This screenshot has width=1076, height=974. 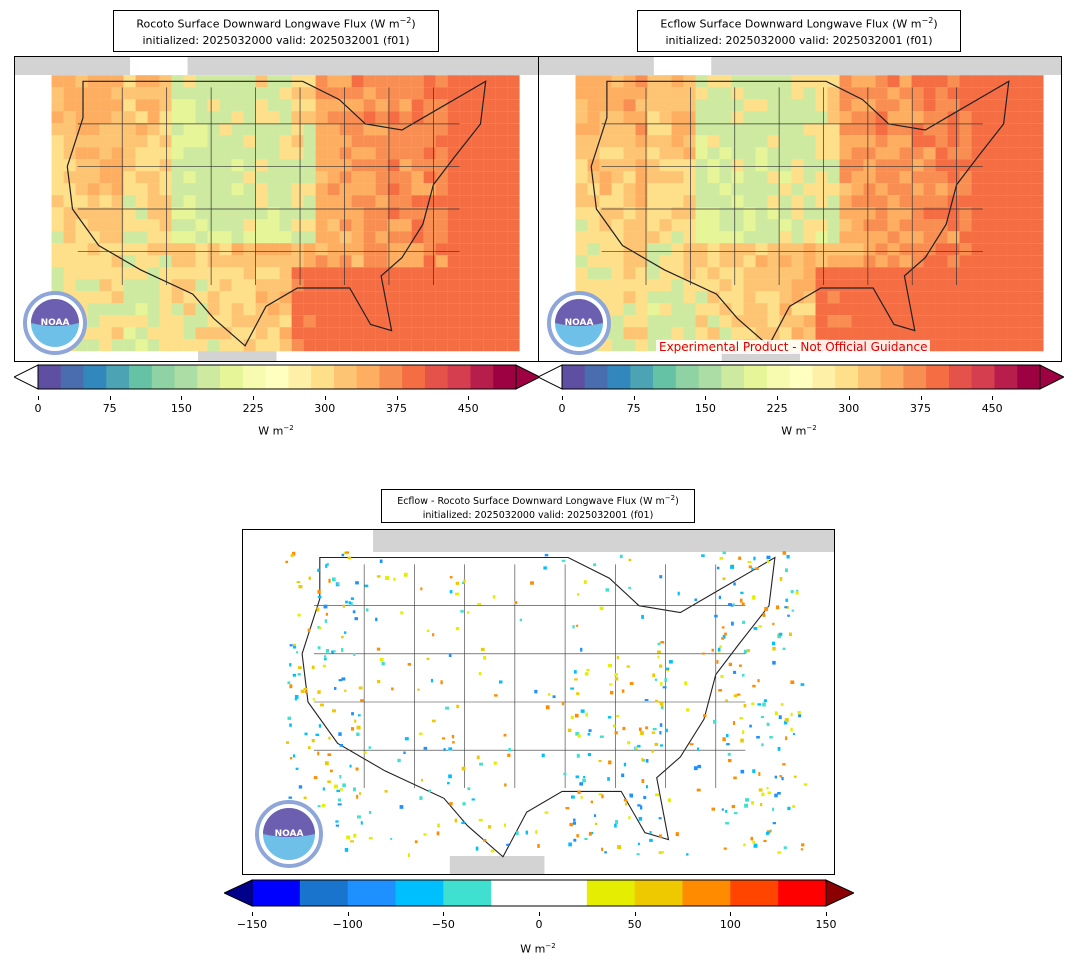 What do you see at coordinates (538, 949) in the screenshot?
I see `diff-colorbar-unit: W m−2` at bounding box center [538, 949].